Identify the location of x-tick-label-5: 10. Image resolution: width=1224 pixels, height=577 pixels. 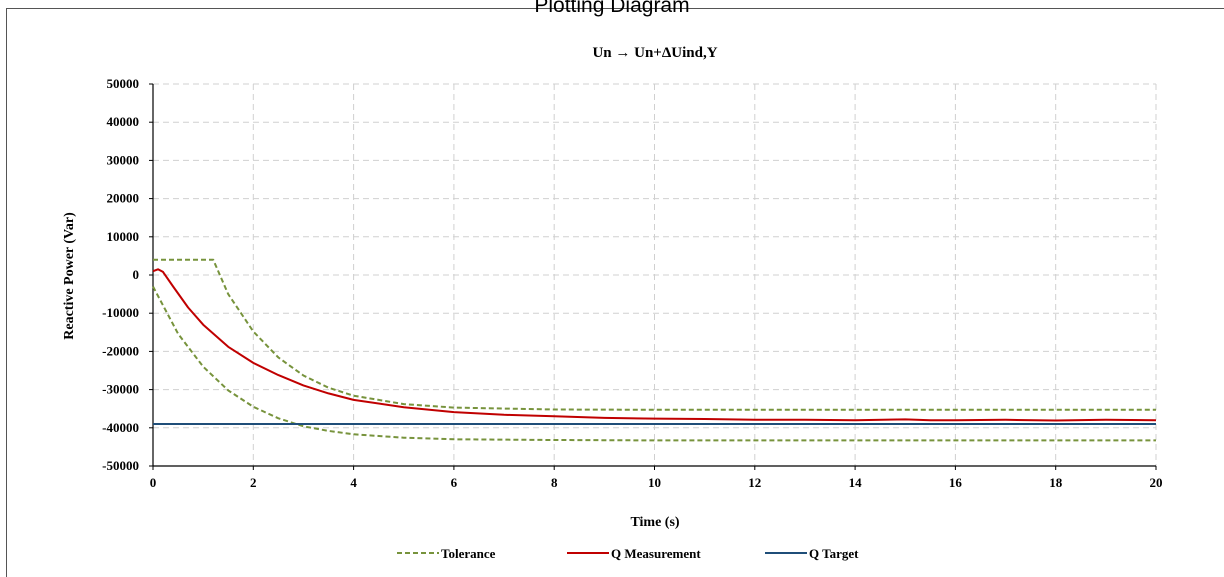
(654, 482).